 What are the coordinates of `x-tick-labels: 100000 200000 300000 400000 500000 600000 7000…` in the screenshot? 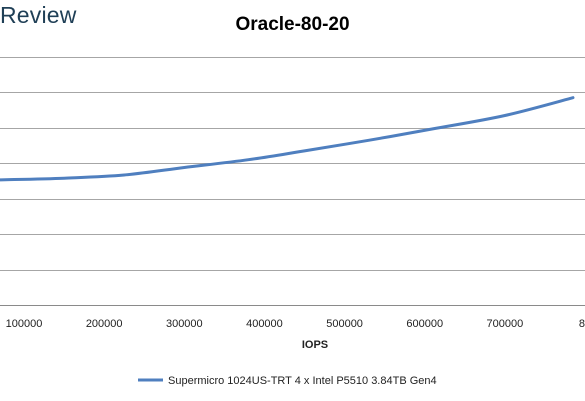 It's located at (295, 324).